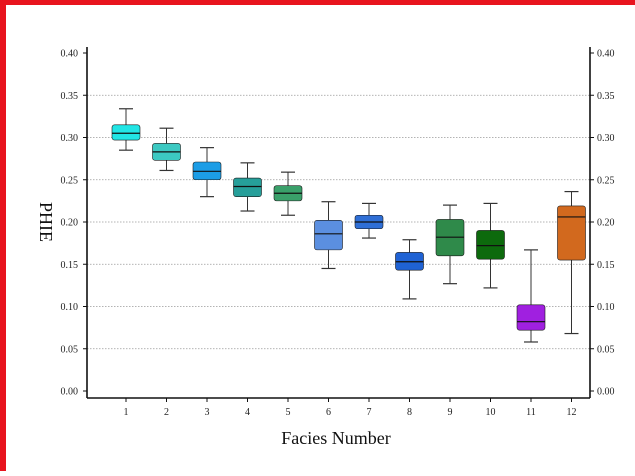  What do you see at coordinates (572, 412) in the screenshot?
I see `x-tick-label: 12` at bounding box center [572, 412].